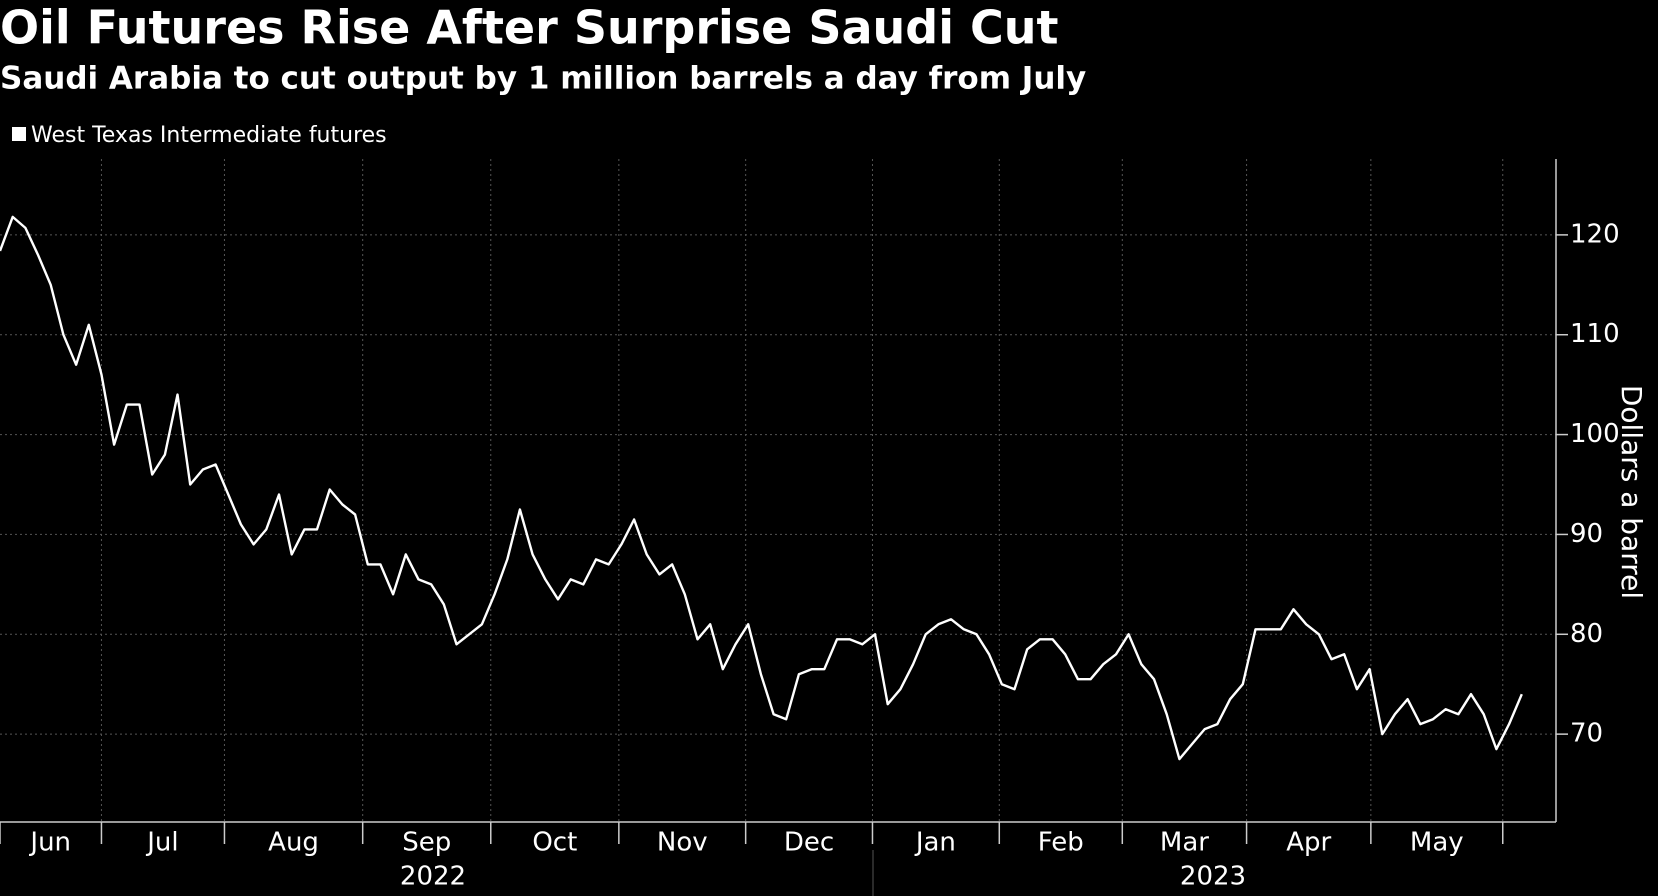 This screenshot has width=1658, height=896. What do you see at coordinates (1595, 234) in the screenshot?
I see `y-tick-label: 120` at bounding box center [1595, 234].